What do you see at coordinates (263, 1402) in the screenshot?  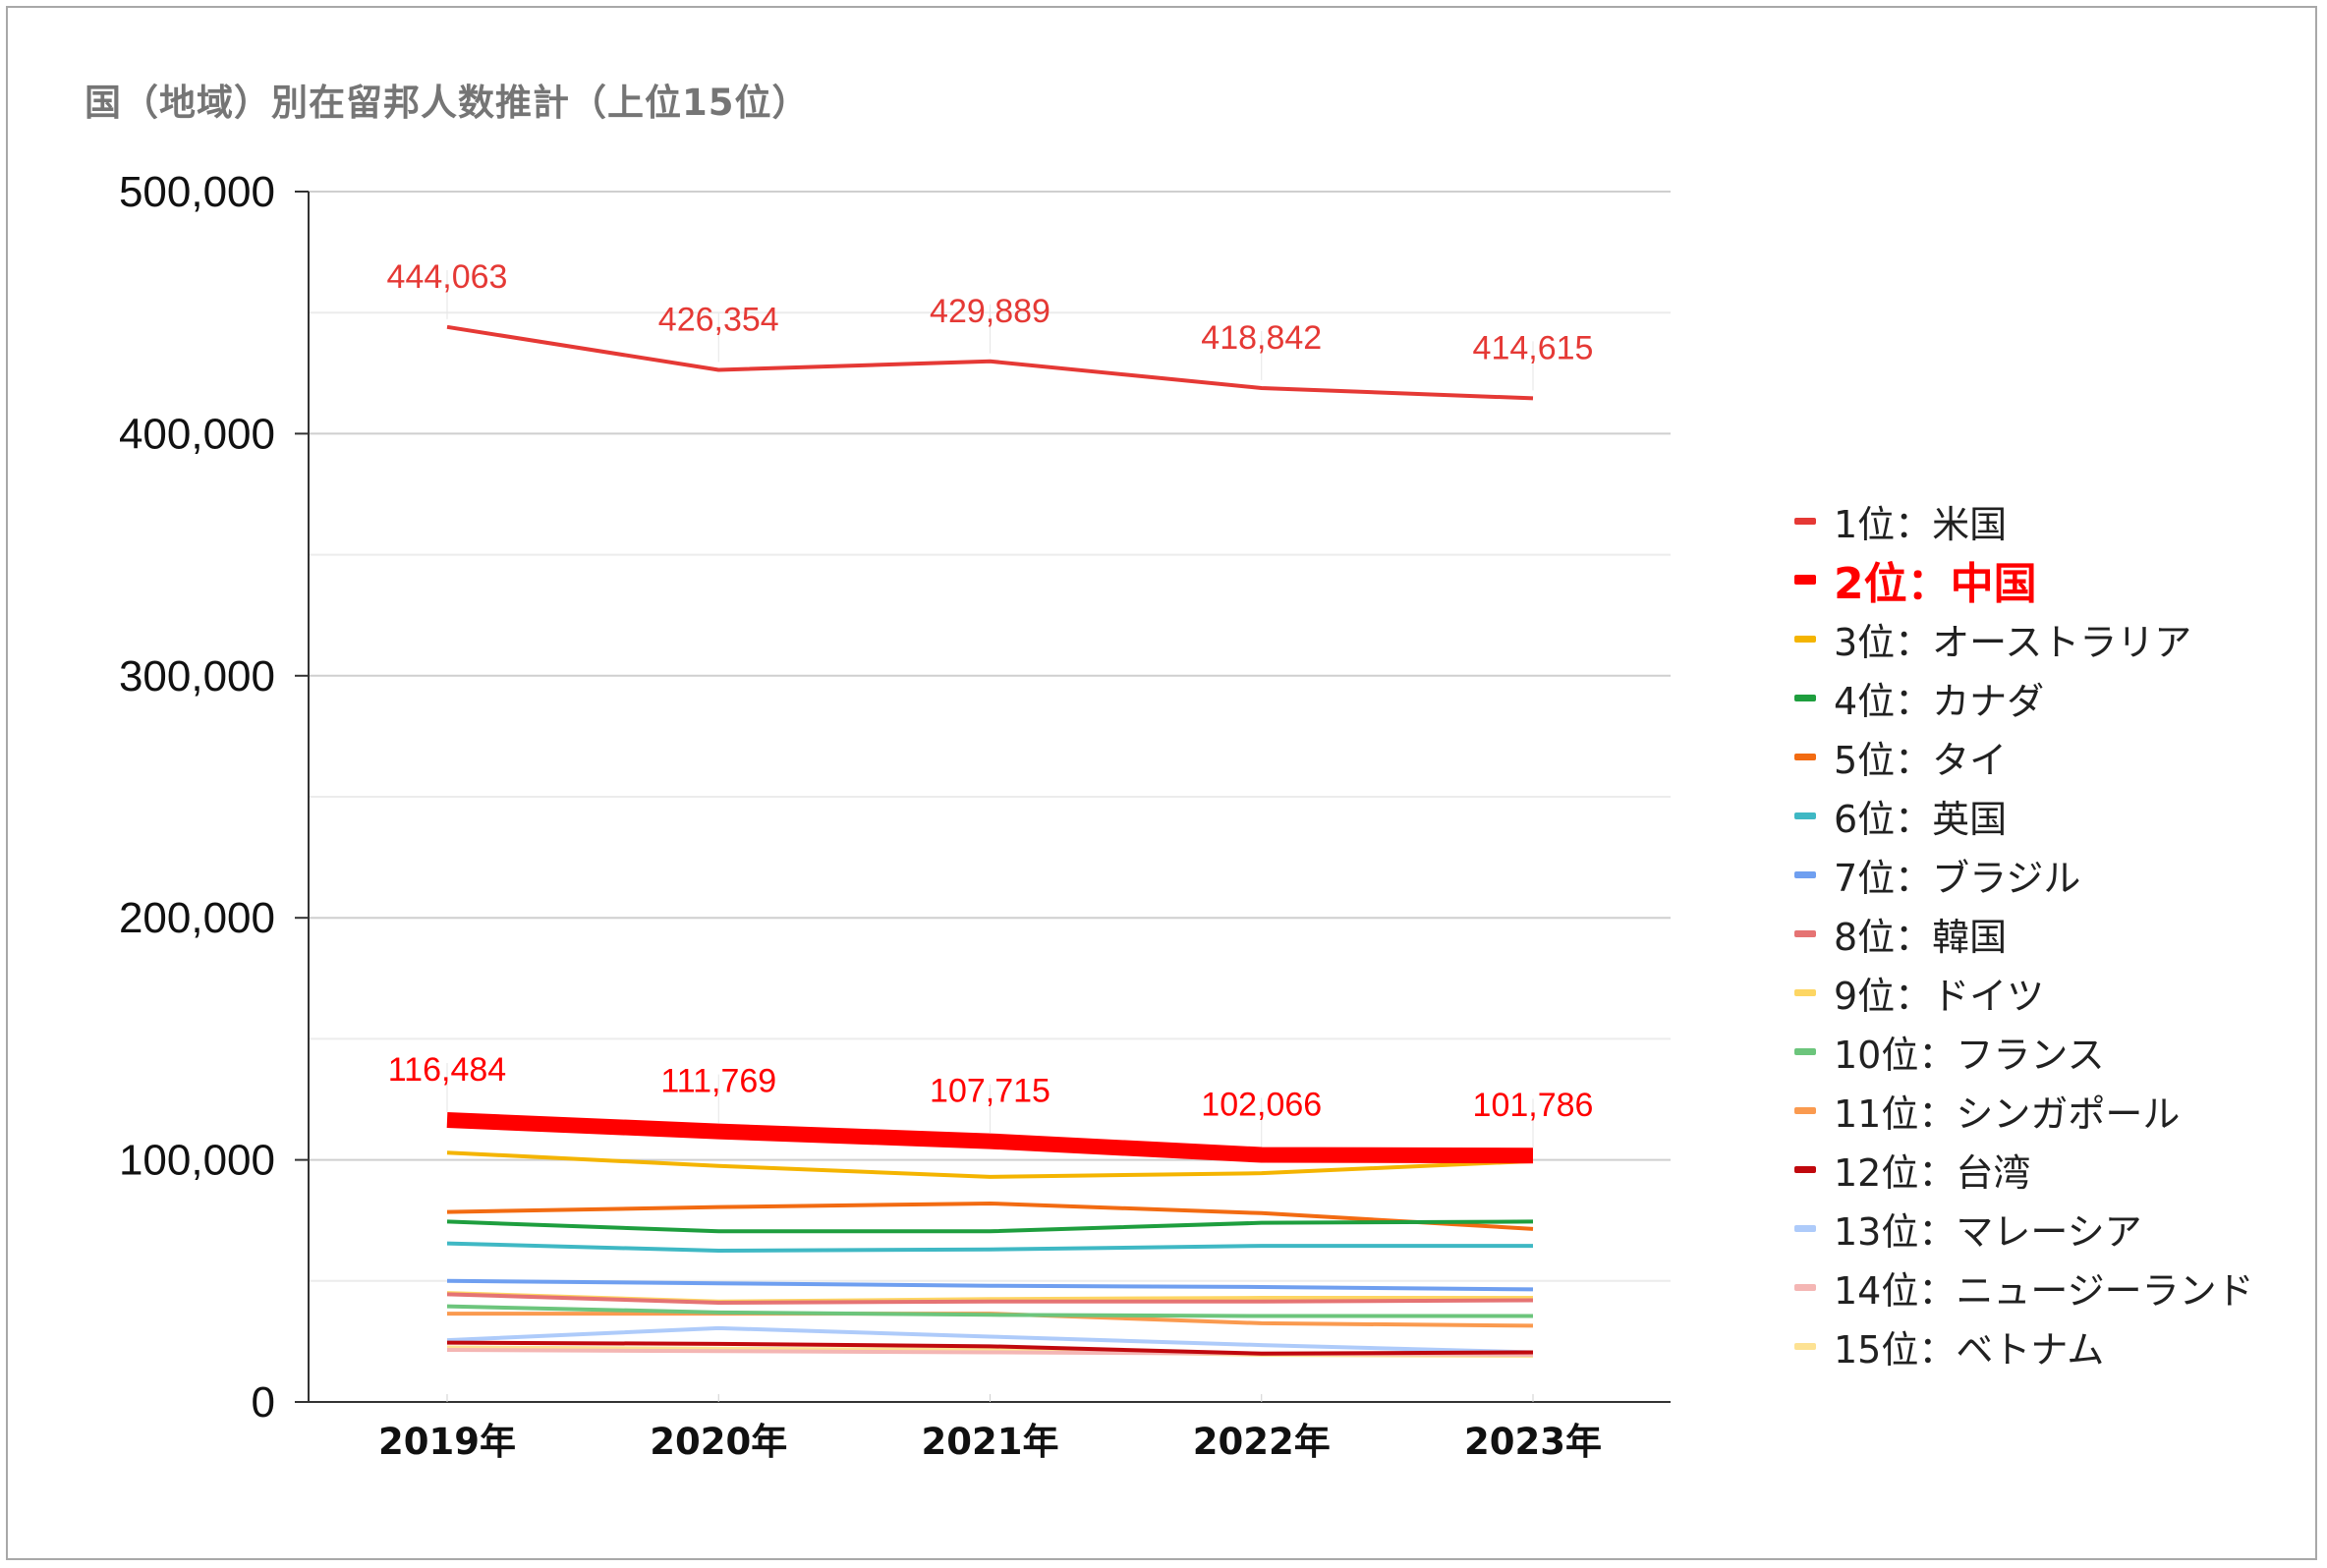 I see `y-tick-label: 0` at bounding box center [263, 1402].